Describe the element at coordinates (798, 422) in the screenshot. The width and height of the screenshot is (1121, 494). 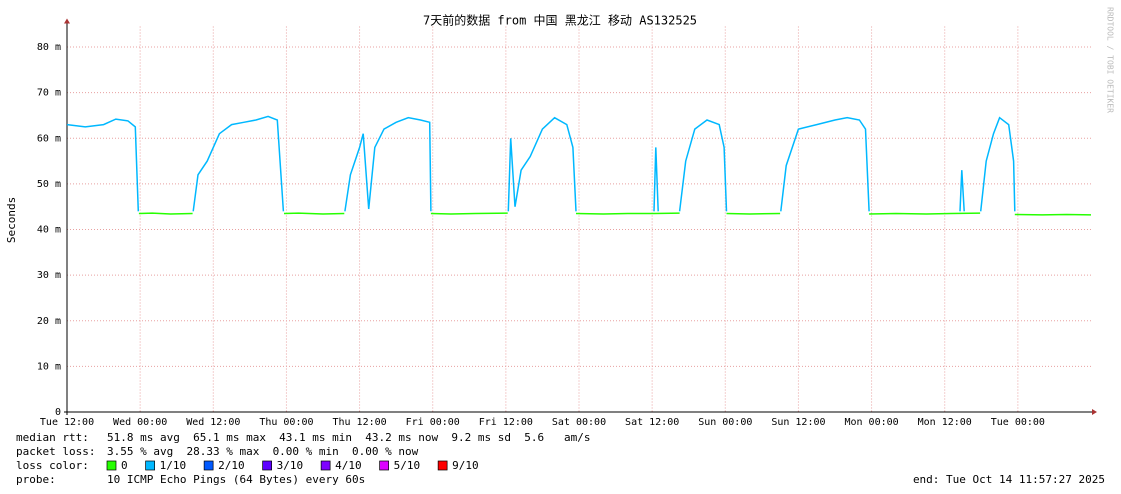
I see `x-tick-label: Sun 12:00` at that location.